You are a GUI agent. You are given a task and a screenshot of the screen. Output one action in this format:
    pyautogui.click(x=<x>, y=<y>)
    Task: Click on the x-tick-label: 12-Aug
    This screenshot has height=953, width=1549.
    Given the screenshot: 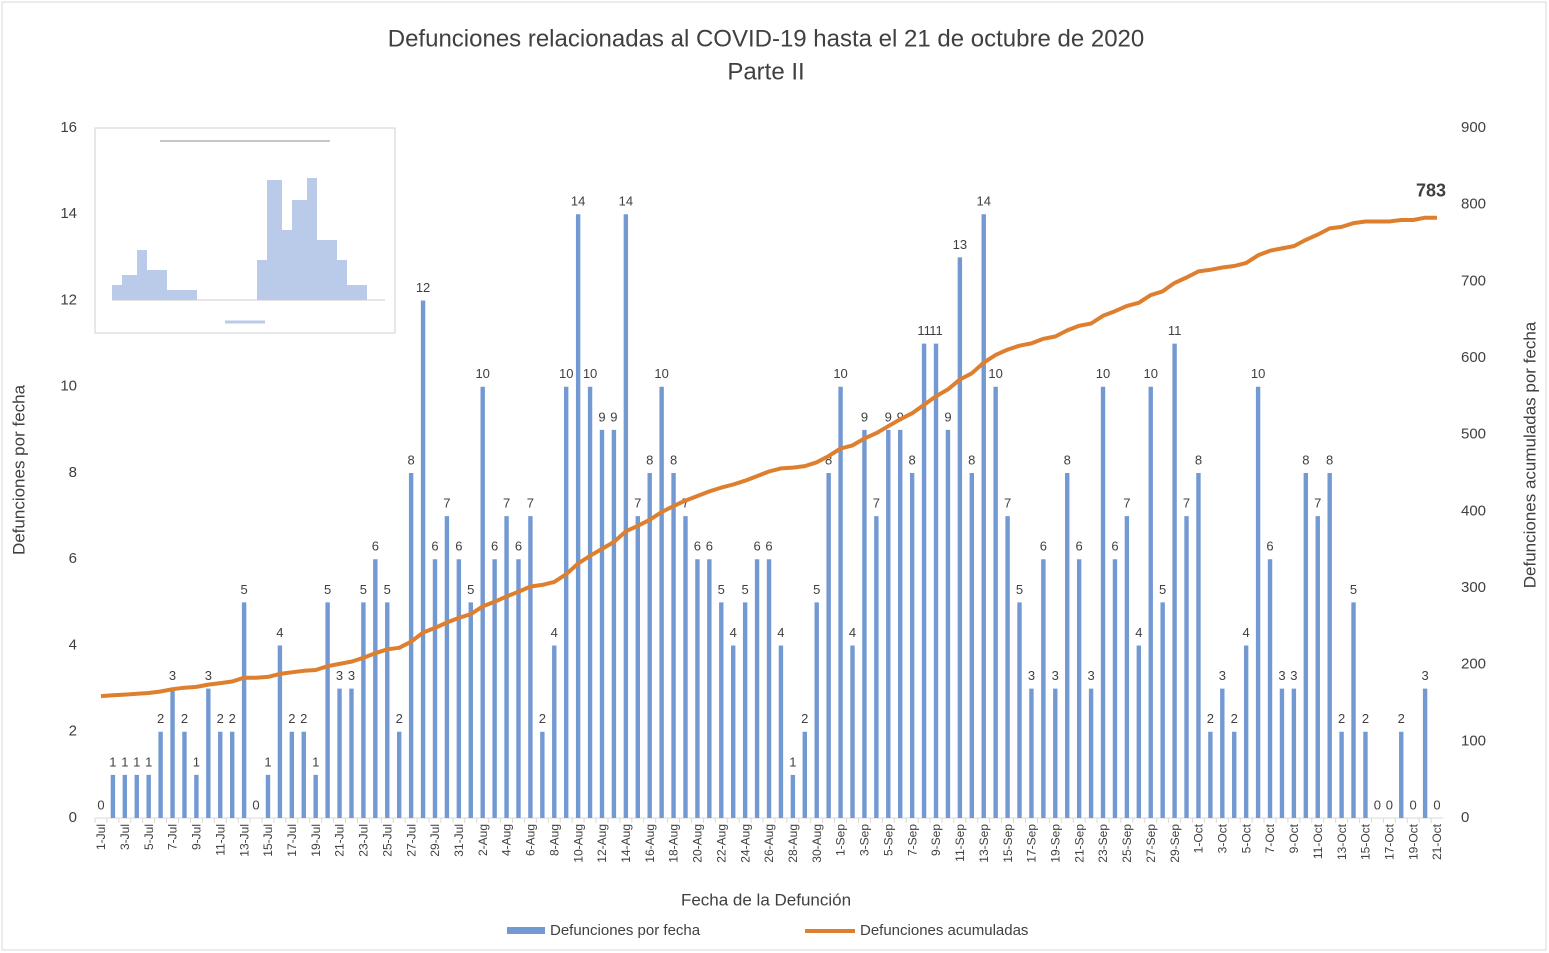 What is the action you would take?
    pyautogui.click(x=602, y=843)
    